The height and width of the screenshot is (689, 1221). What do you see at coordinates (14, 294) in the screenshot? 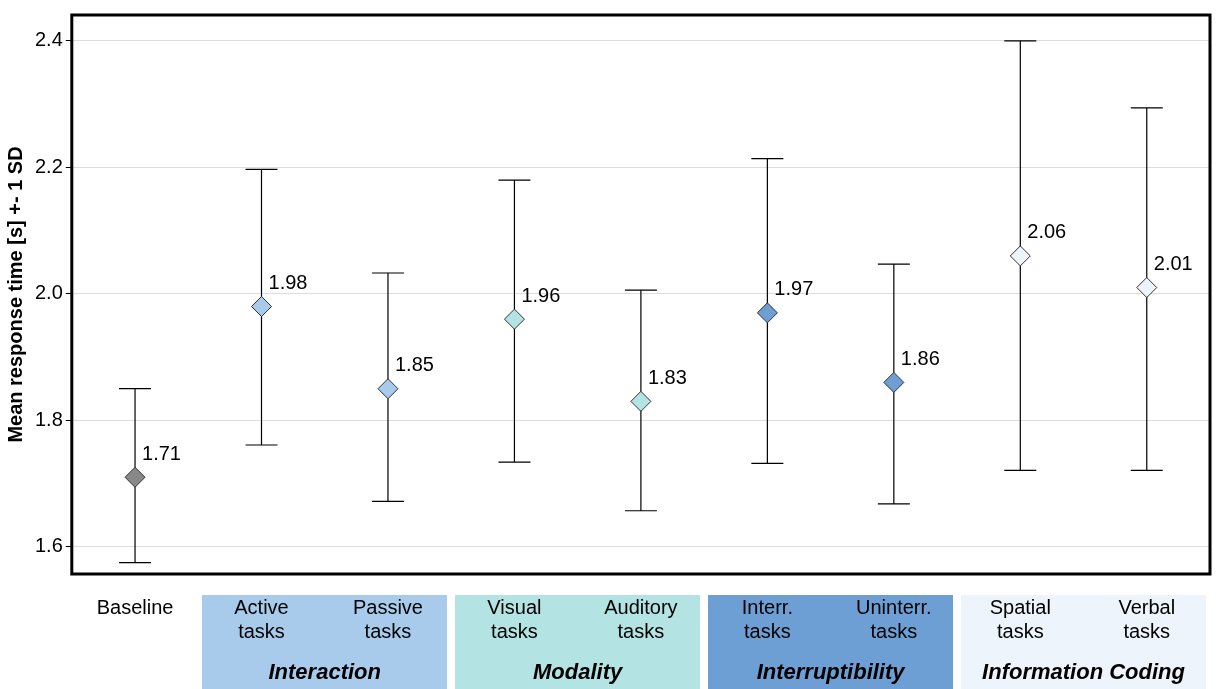
I see `y-axis-title: Mean response time [s] +- 1 SD` at bounding box center [14, 294].